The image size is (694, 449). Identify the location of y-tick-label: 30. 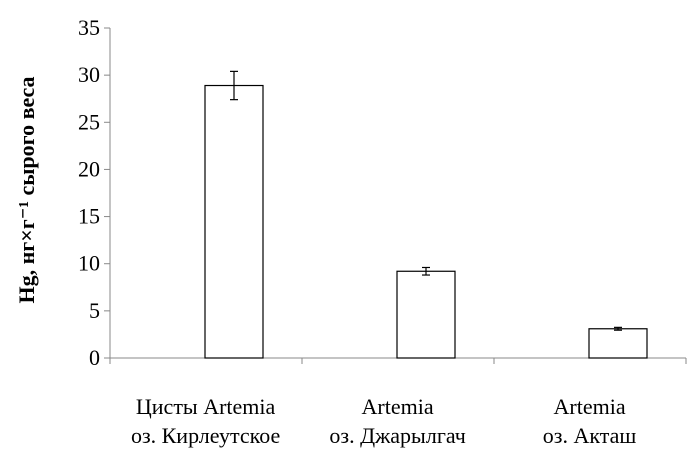
(89, 74).